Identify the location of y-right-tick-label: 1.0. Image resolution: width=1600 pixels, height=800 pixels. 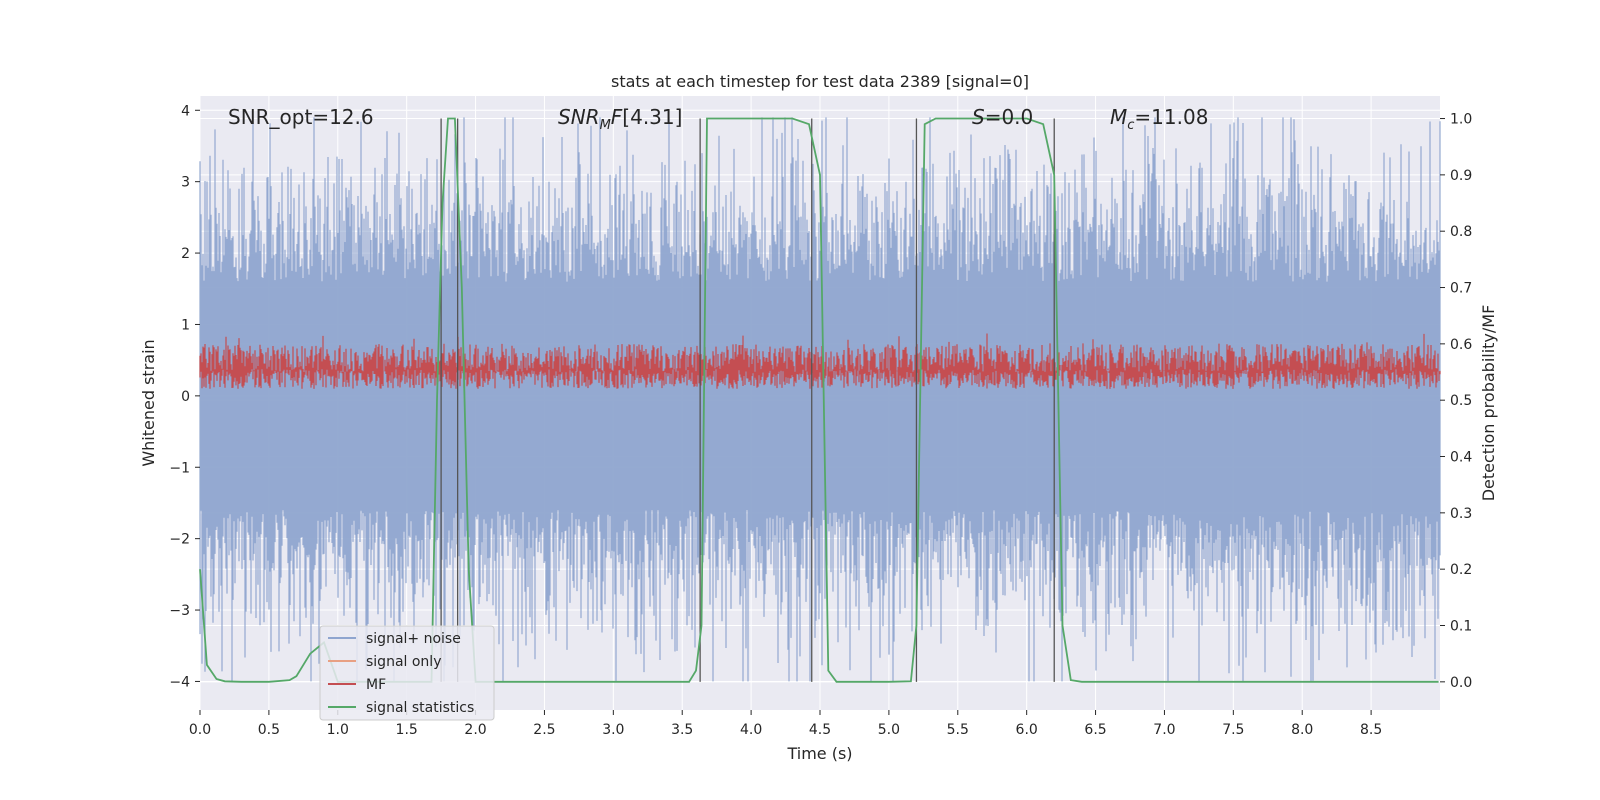
(1461, 120).